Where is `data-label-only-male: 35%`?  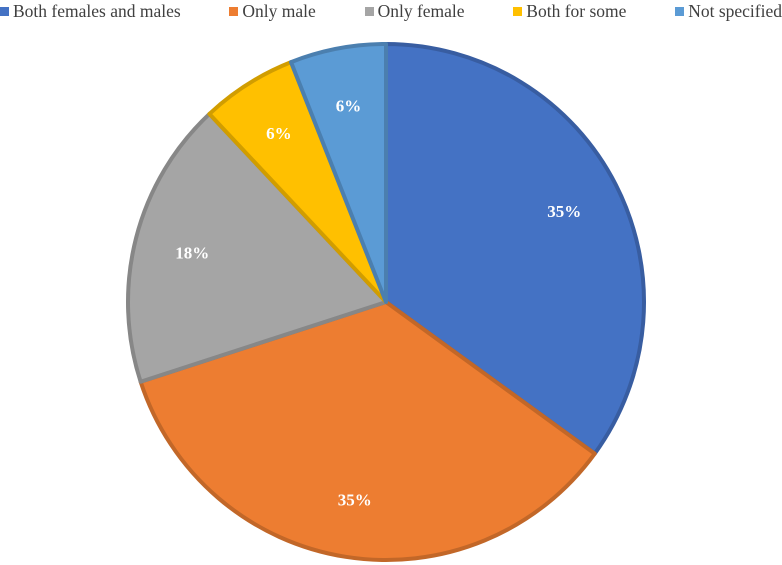 data-label-only-male: 35% is located at coordinates (355, 500).